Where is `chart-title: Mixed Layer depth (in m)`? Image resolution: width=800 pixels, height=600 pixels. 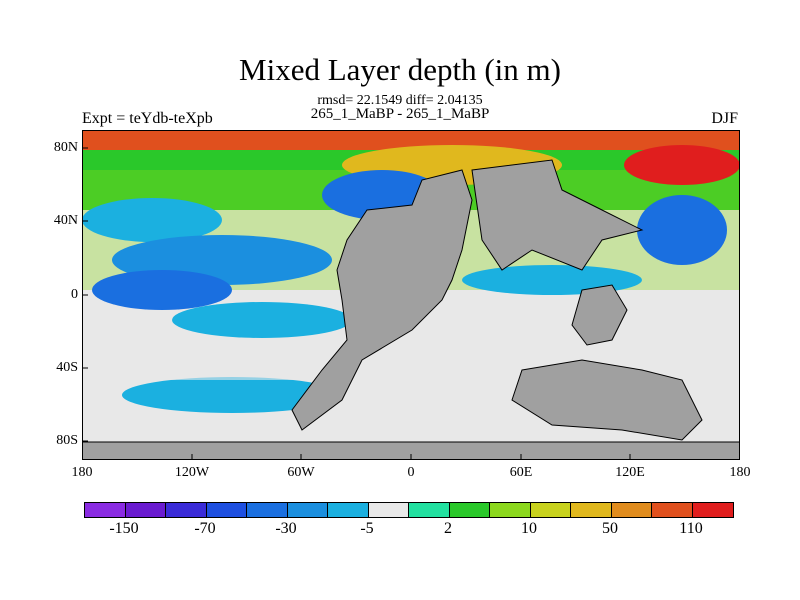
chart-title: Mixed Layer depth (in m) is located at coordinates (400, 69).